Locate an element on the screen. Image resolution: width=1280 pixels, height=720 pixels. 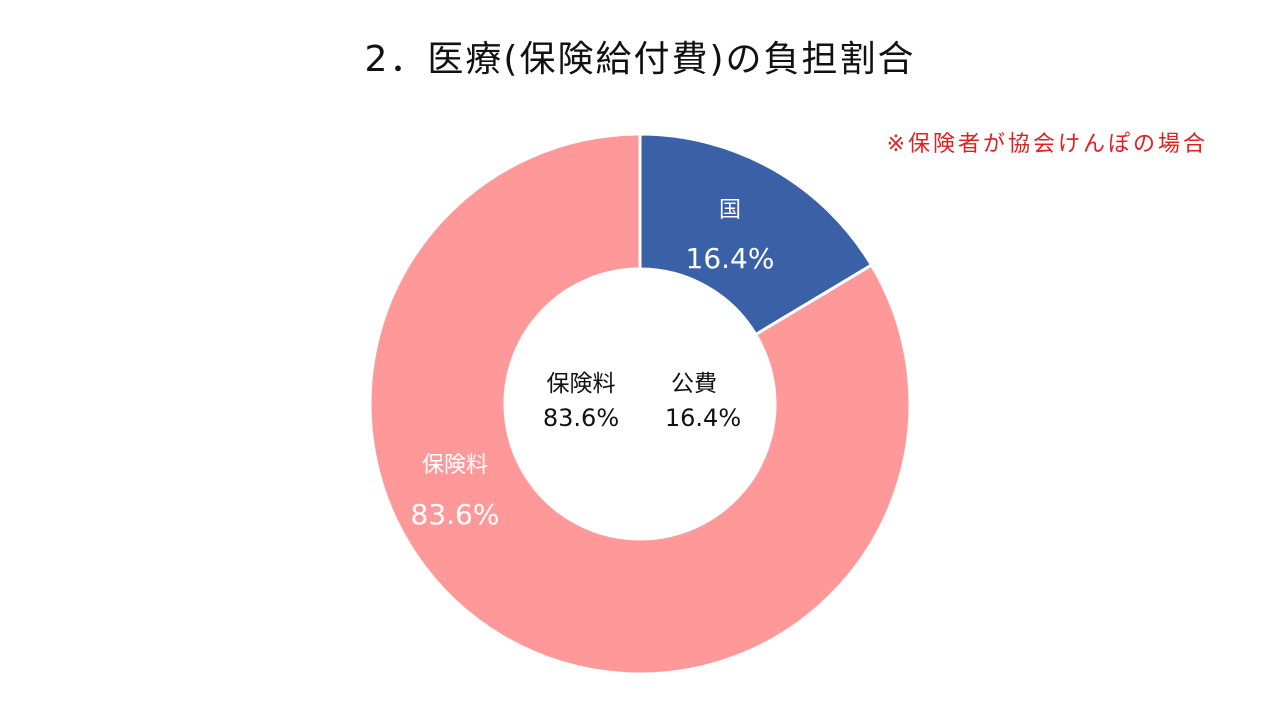
slice-value-hokenryo: 83.6% is located at coordinates (455, 514).